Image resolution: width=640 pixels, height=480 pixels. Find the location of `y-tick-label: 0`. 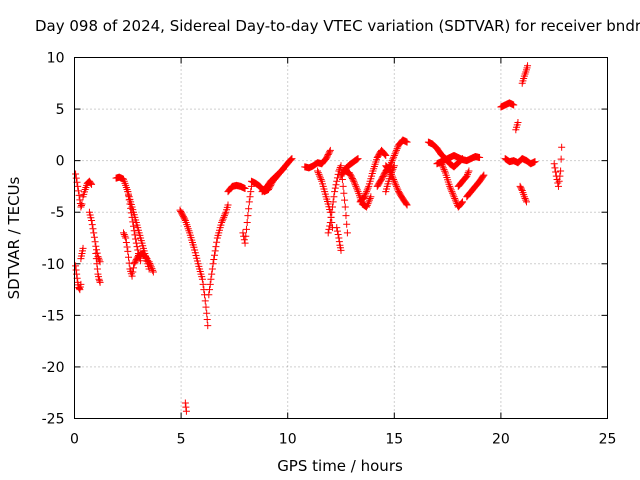

y-tick-label: 0 is located at coordinates (60, 162).